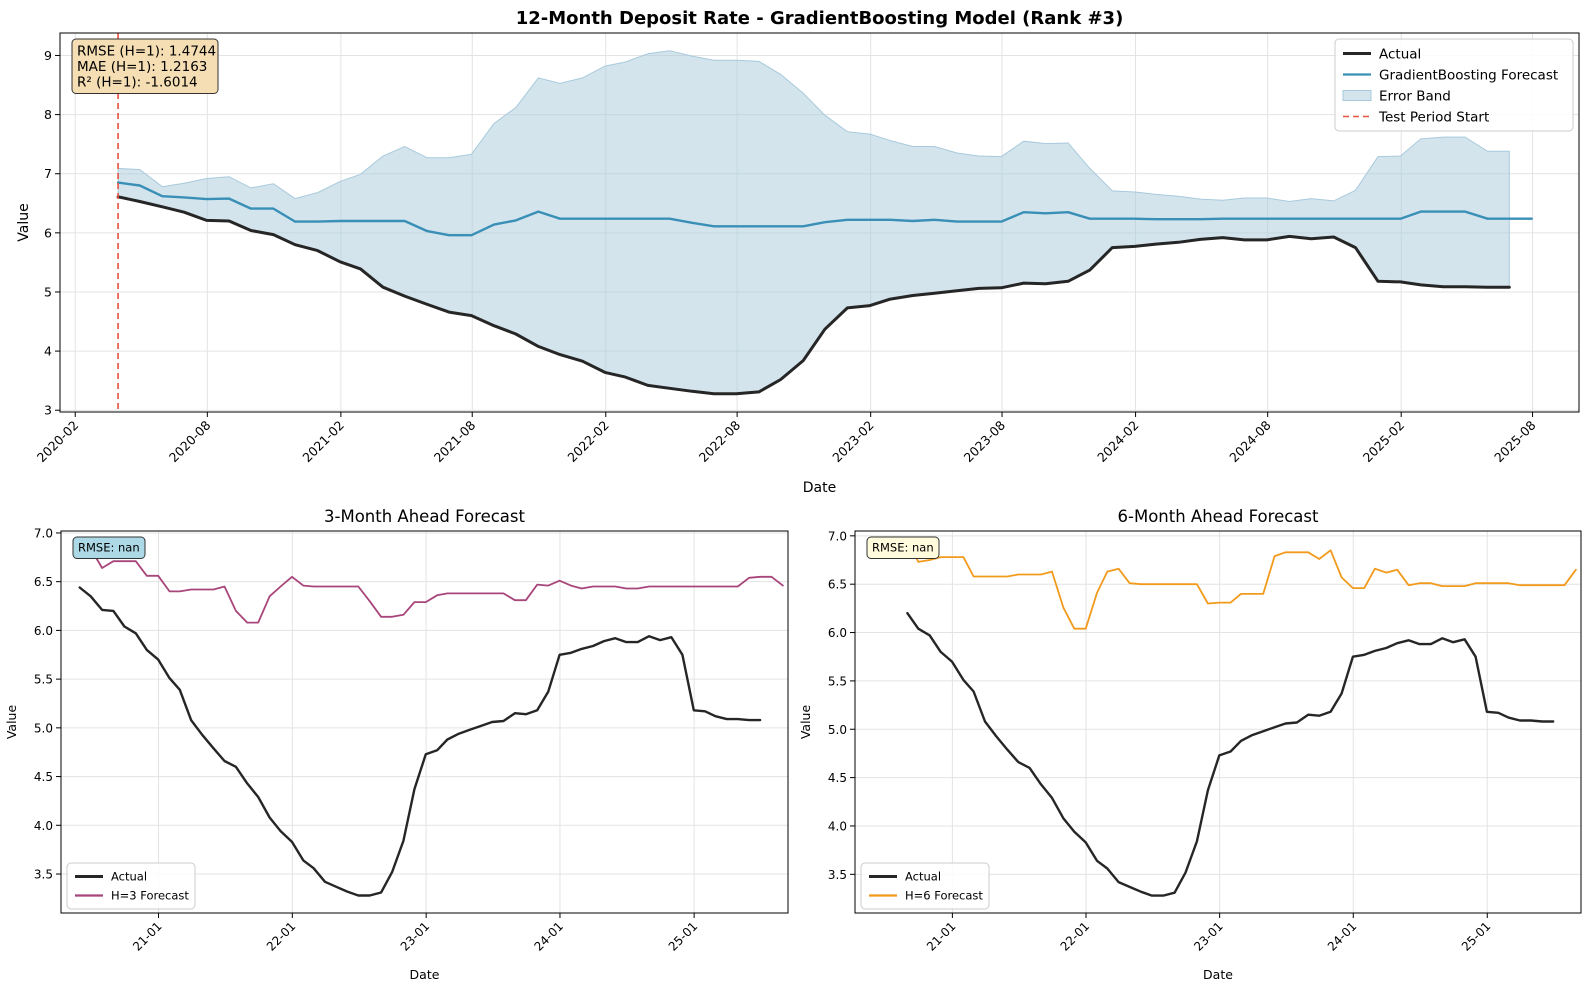 Image resolution: width=1589 pixels, height=989 pixels. I want to click on y-tick-label: 4, so click(48, 351).